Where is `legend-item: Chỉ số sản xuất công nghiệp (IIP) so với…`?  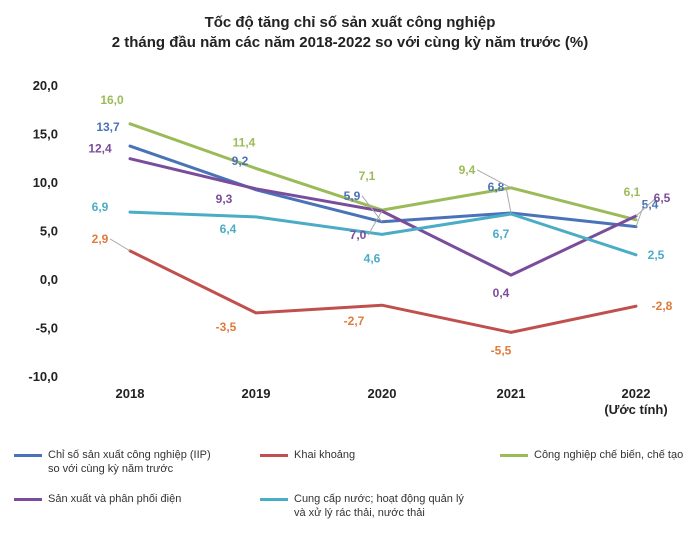
legend-item: Chỉ số sản xuất công nghiệp (IIP) so với… is located at coordinates (112, 462).